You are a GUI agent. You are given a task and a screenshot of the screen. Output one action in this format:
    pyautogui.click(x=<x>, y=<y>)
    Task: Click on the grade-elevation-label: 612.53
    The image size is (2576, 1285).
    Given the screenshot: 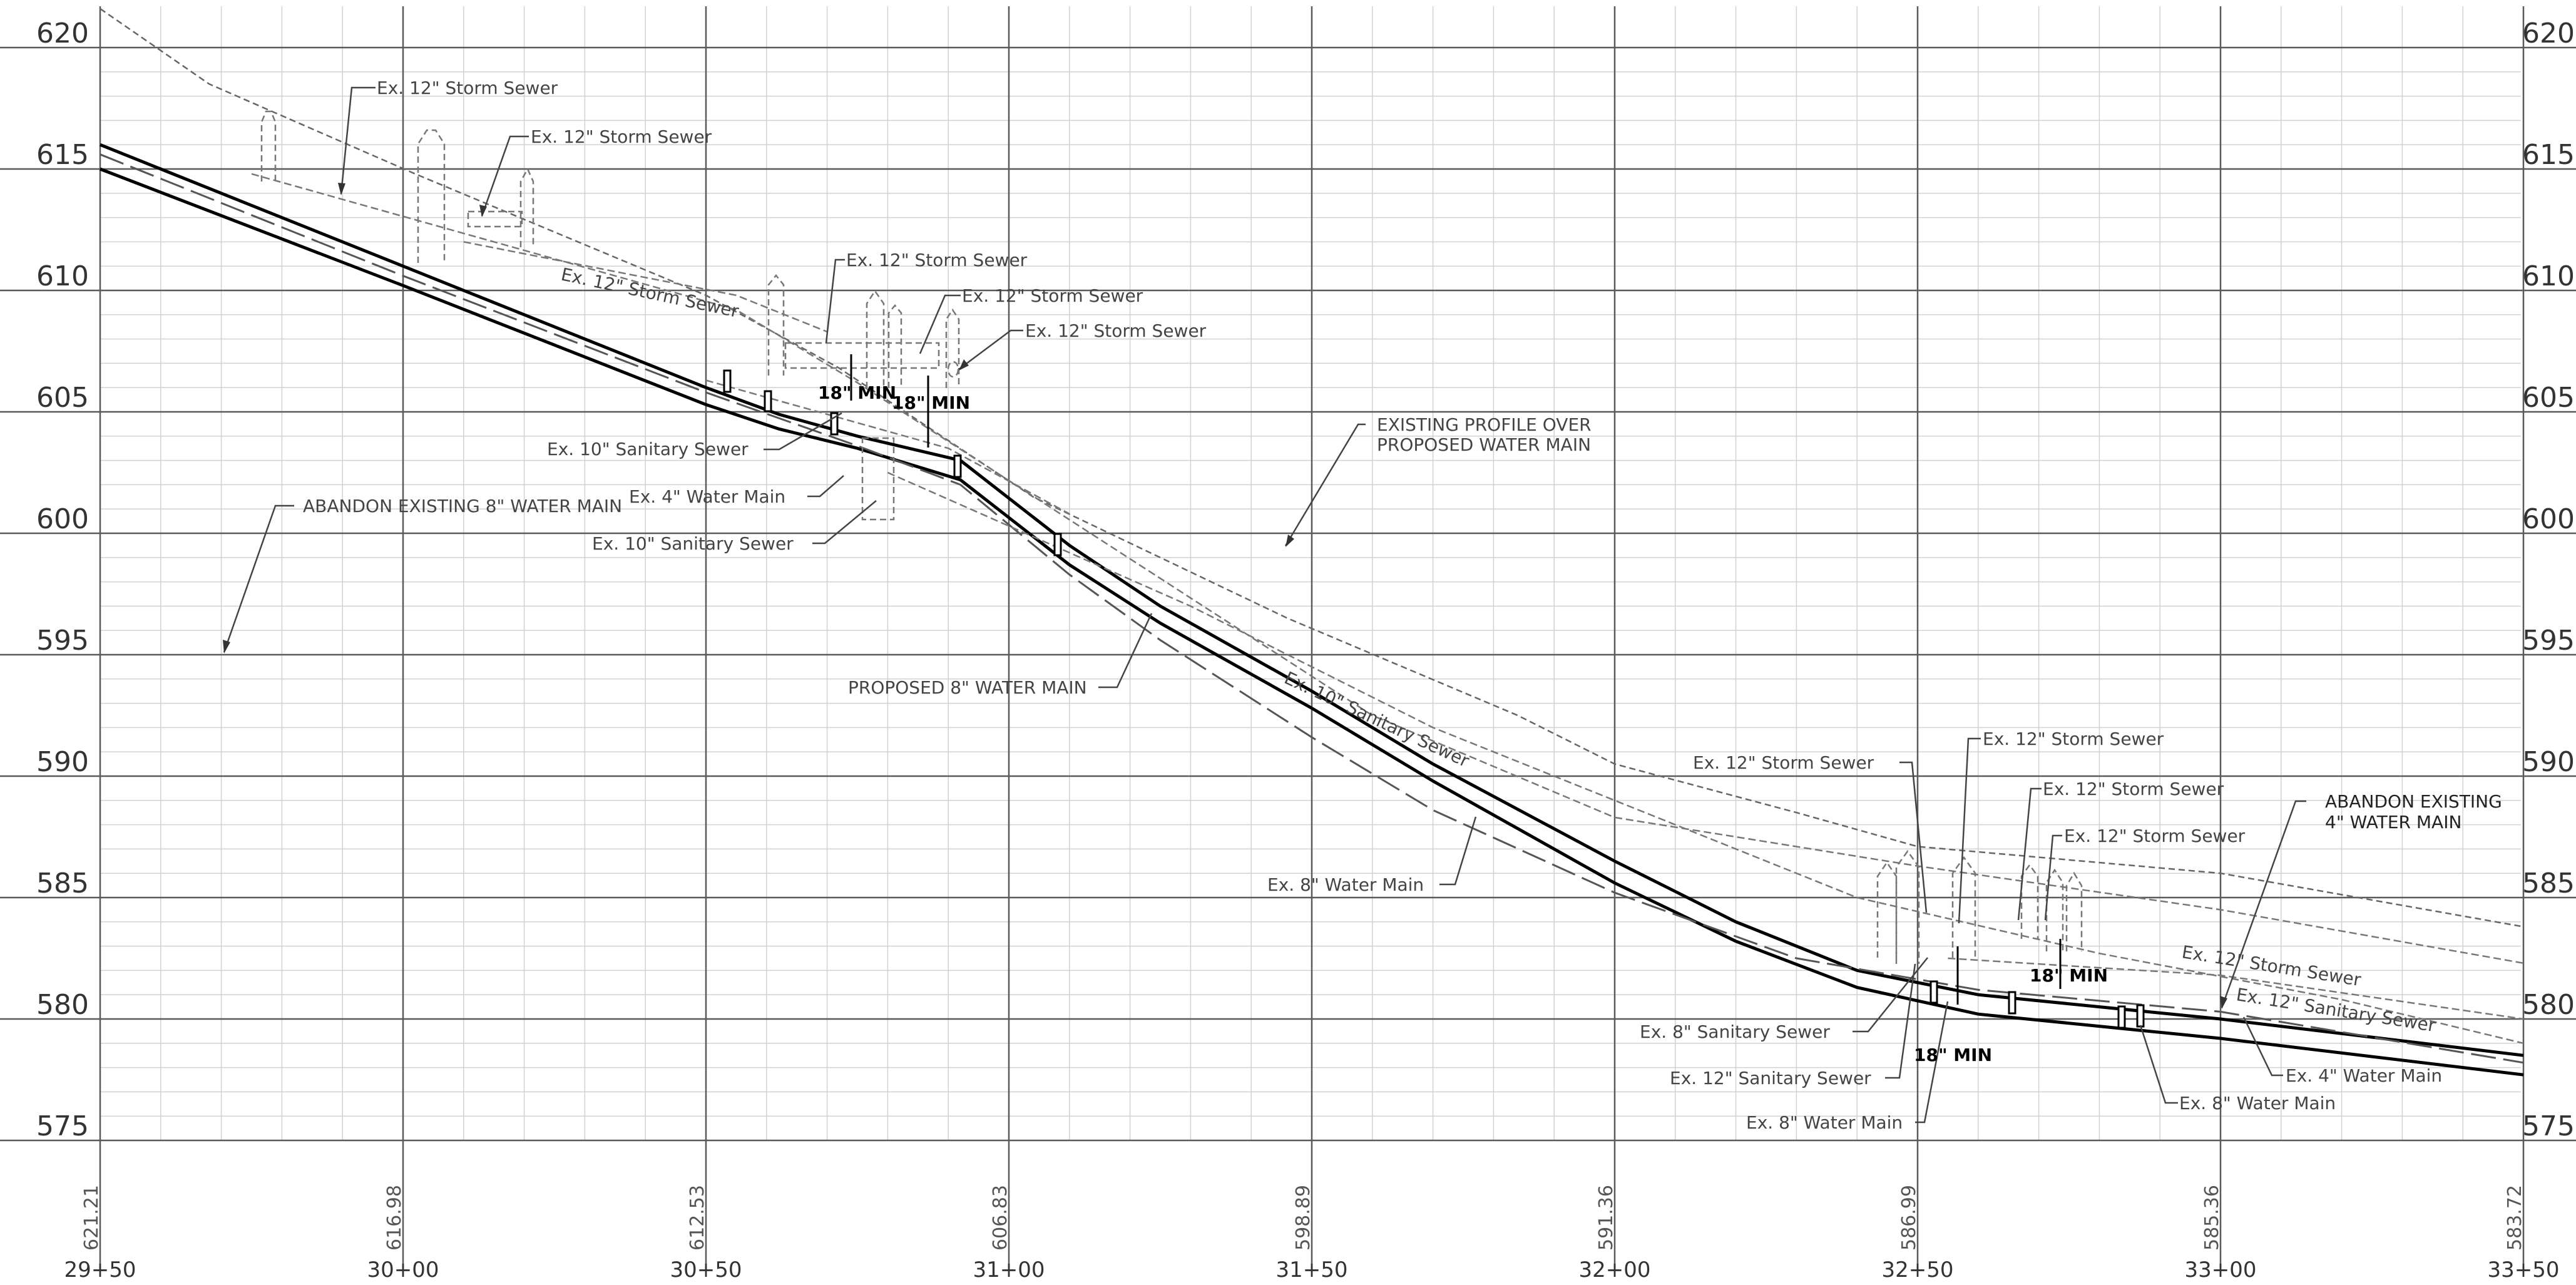 What is the action you would take?
    pyautogui.click(x=698, y=1218)
    